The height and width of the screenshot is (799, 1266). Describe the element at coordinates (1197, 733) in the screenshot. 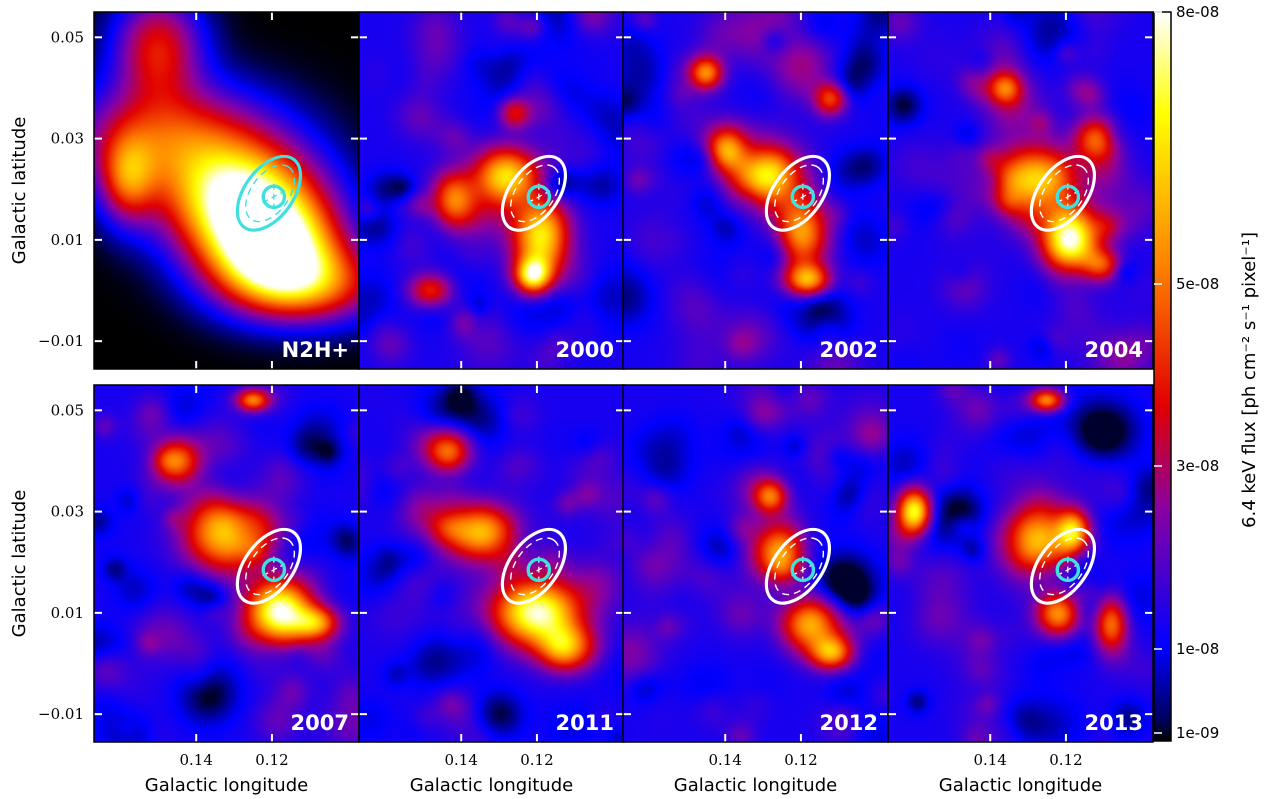

I see `colorbar-tick-label: 1e-09` at that location.